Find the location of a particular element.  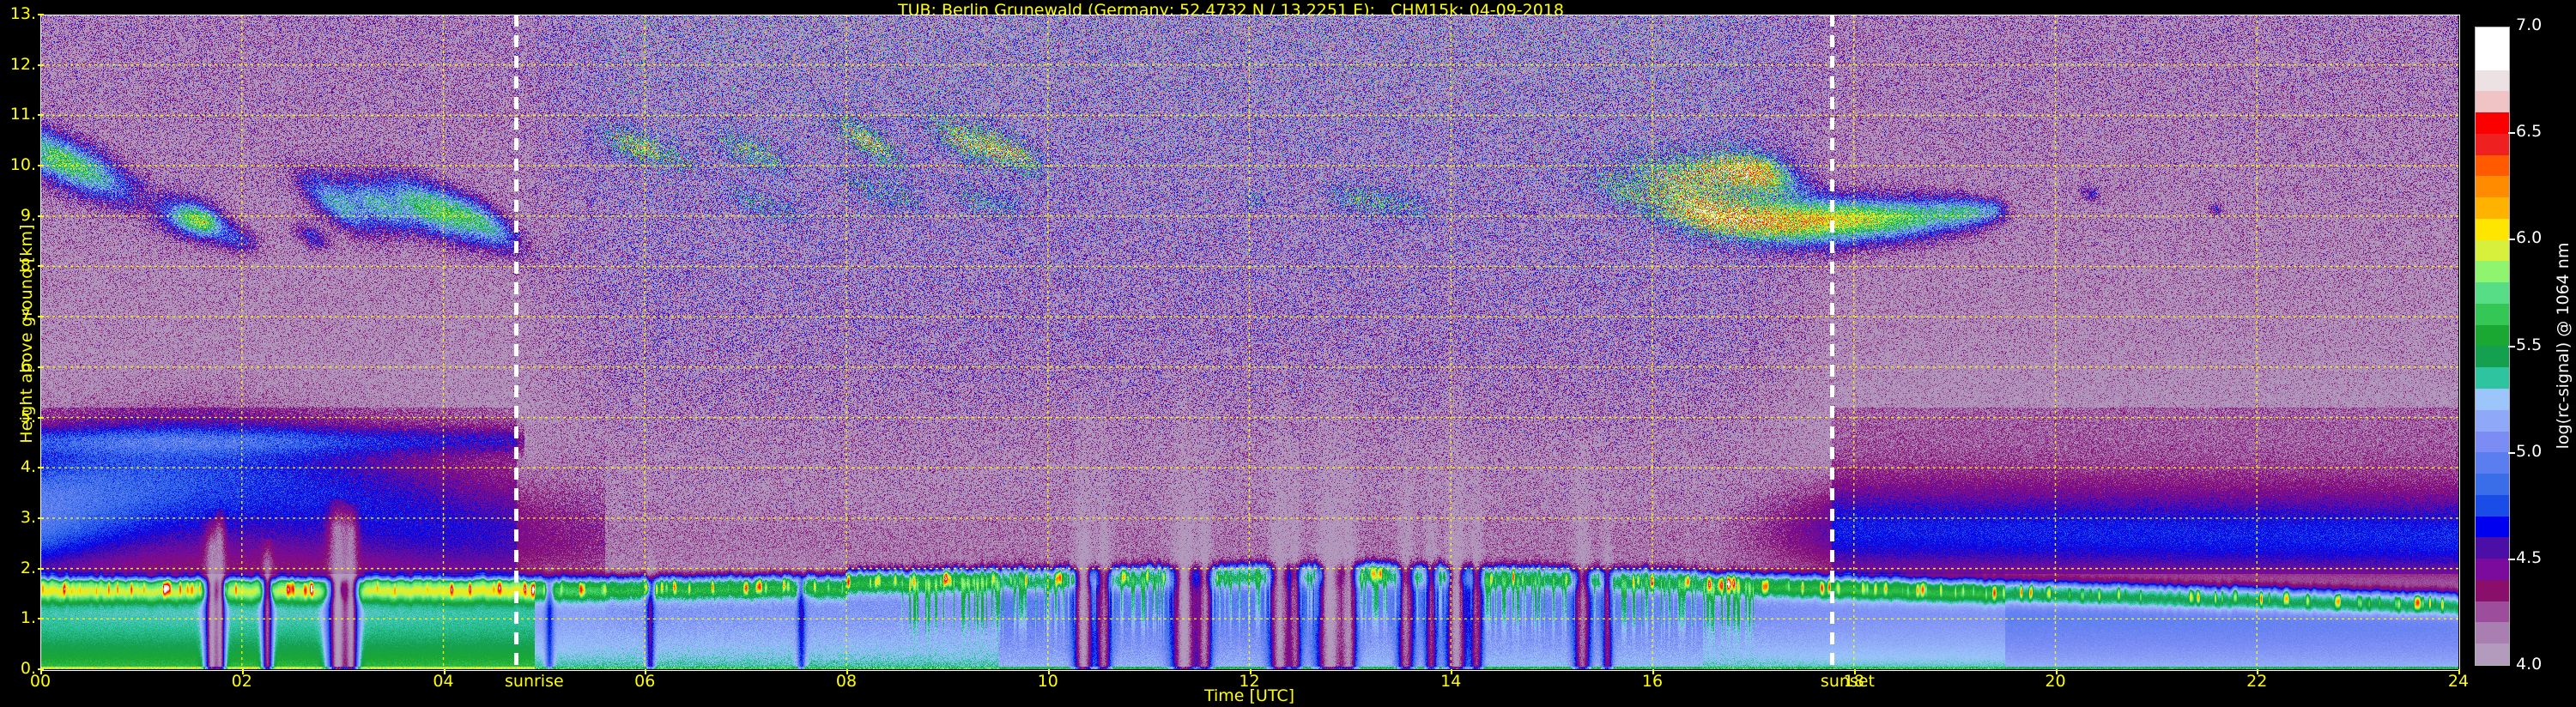

x-tick-label: 04 is located at coordinates (443, 681).